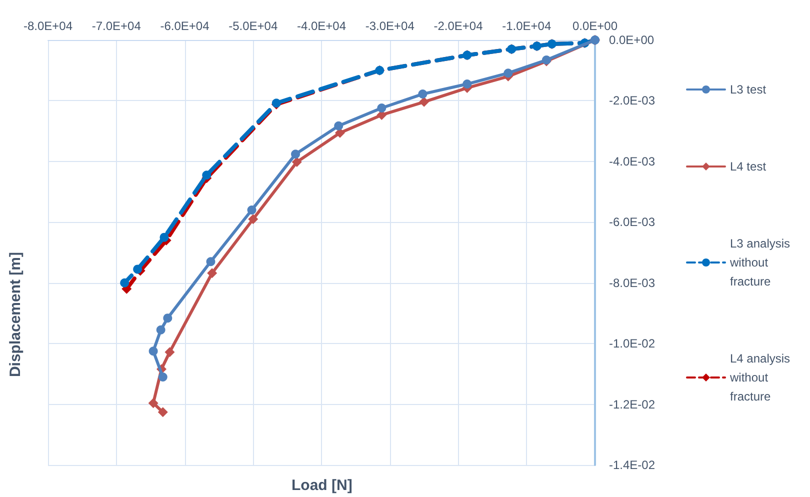 The image size is (810, 497). What do you see at coordinates (632, 343) in the screenshot?
I see `y-tick-label: -1.0E-02` at bounding box center [632, 343].